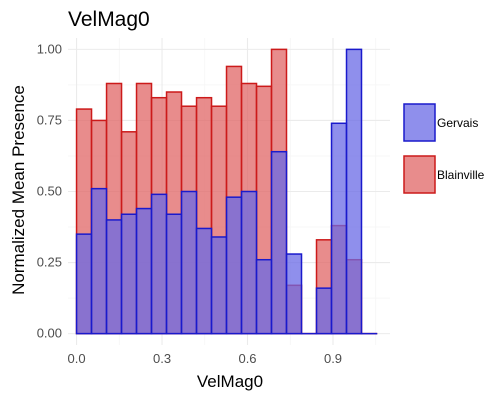  I want to click on x-tick-label: 0.0, so click(77, 358).